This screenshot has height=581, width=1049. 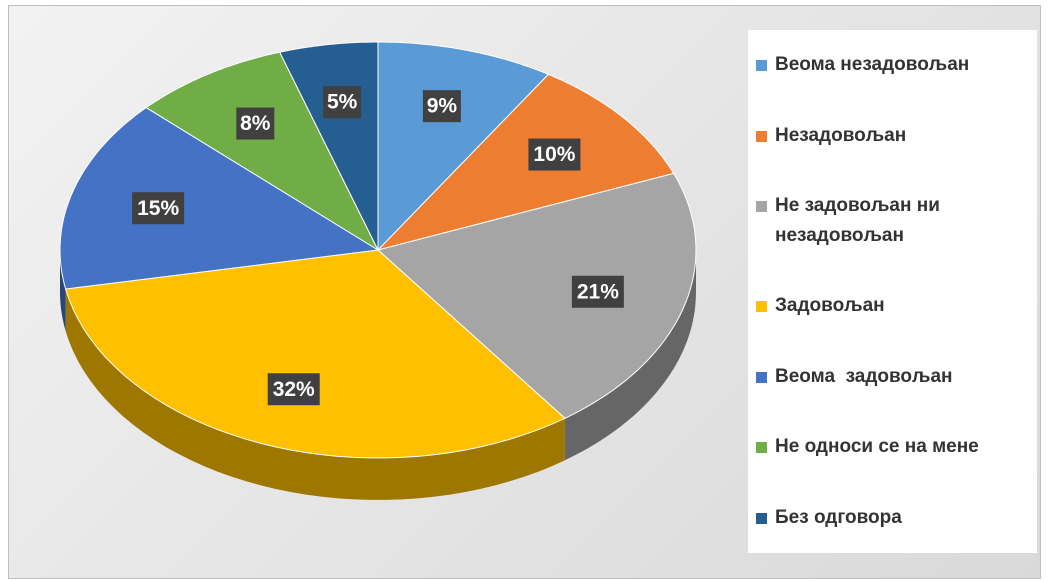 What do you see at coordinates (892, 306) in the screenshot?
I see `legend-item: Задовољан` at bounding box center [892, 306].